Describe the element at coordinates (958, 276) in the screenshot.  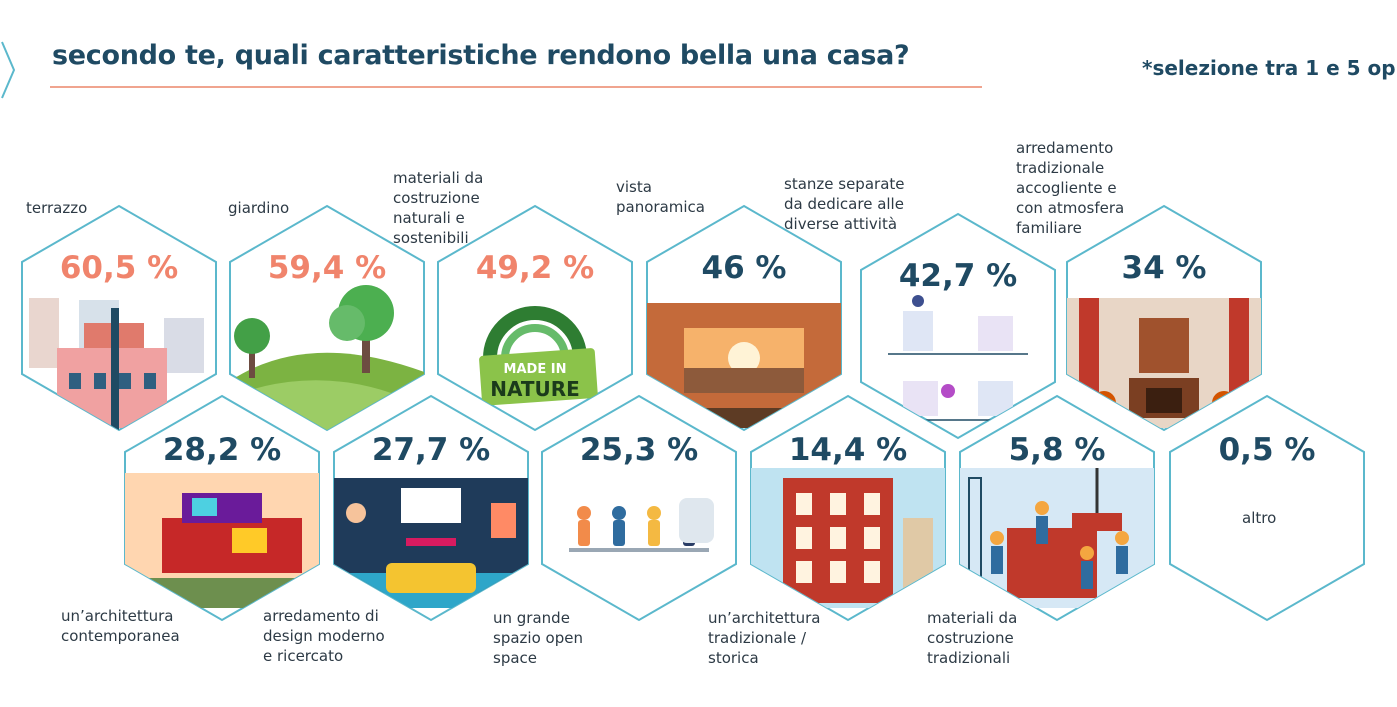
I see `percentage-value: 42,7 %` at that location.